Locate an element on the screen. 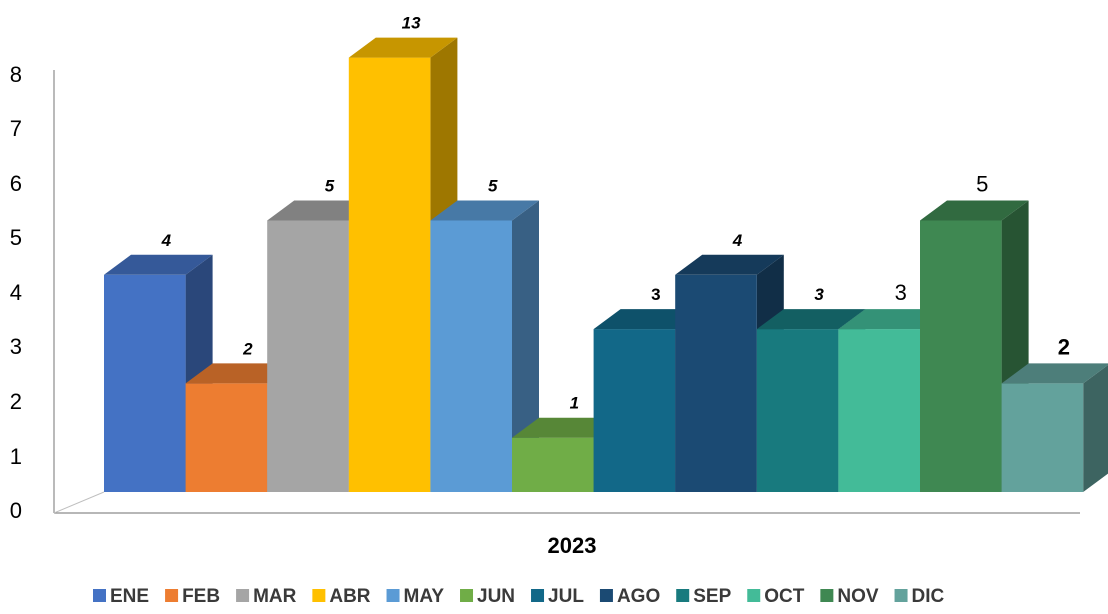  legend-label: MAR is located at coordinates (275, 596).